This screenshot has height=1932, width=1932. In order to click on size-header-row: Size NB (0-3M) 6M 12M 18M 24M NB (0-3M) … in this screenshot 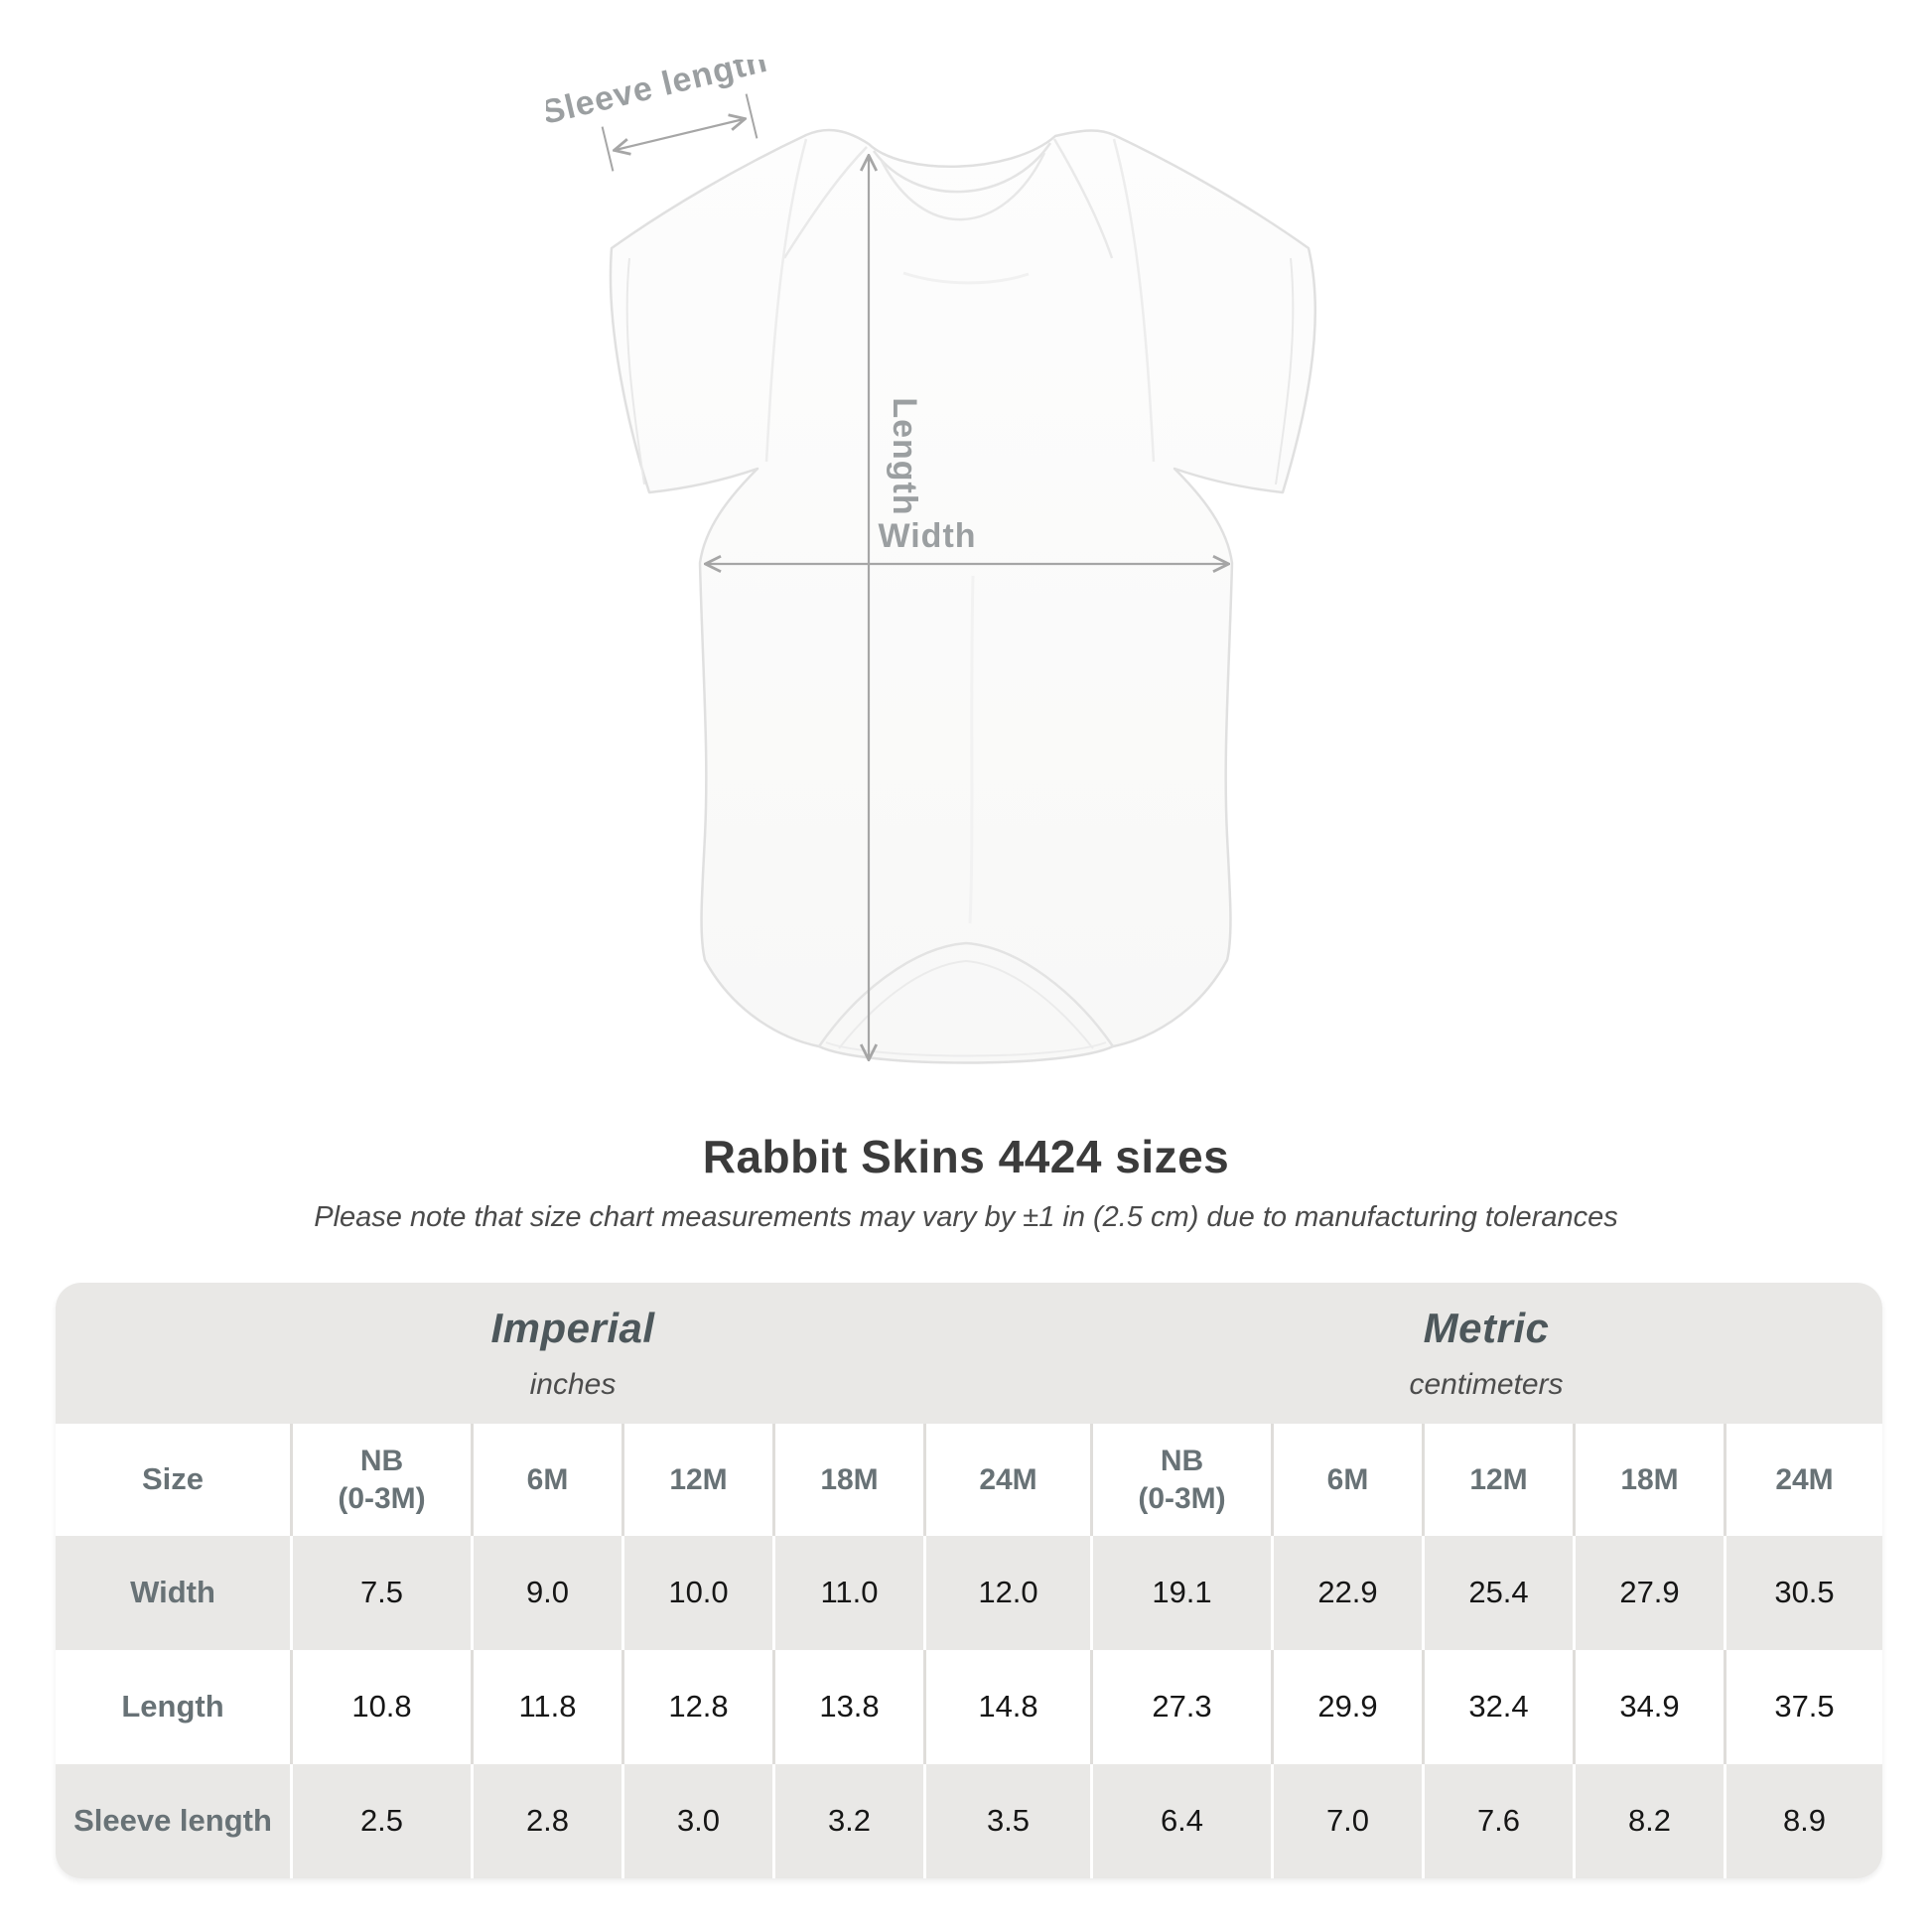, I will do `click(969, 1480)`.